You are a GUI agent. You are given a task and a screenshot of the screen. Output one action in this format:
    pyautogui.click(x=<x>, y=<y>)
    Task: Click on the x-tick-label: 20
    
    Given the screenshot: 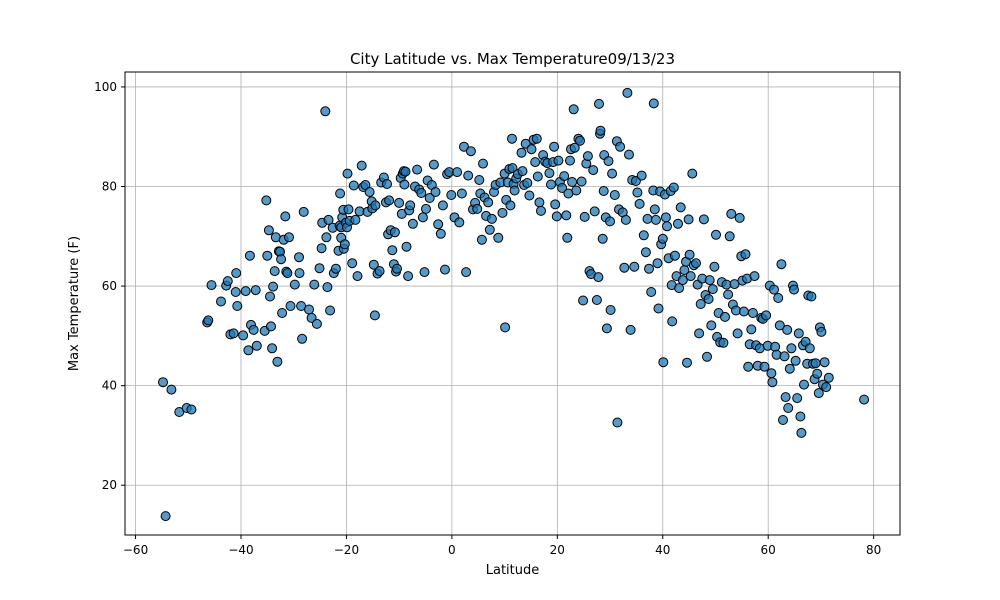 What is the action you would take?
    pyautogui.click(x=557, y=550)
    